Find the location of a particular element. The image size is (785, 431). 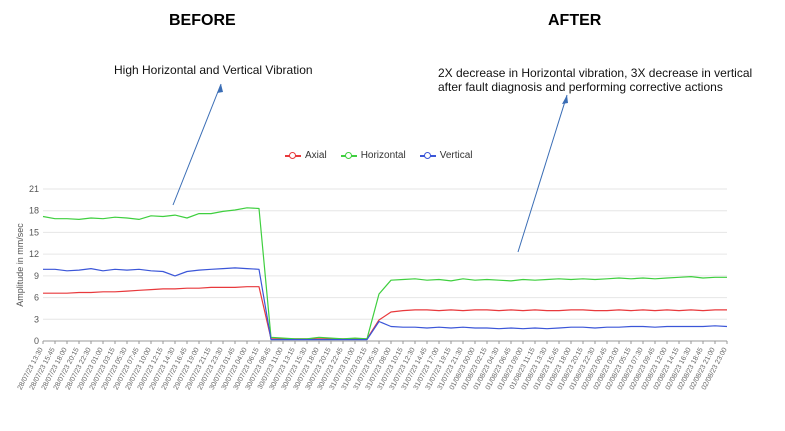

series-line-vertical is located at coordinates (385, 304).